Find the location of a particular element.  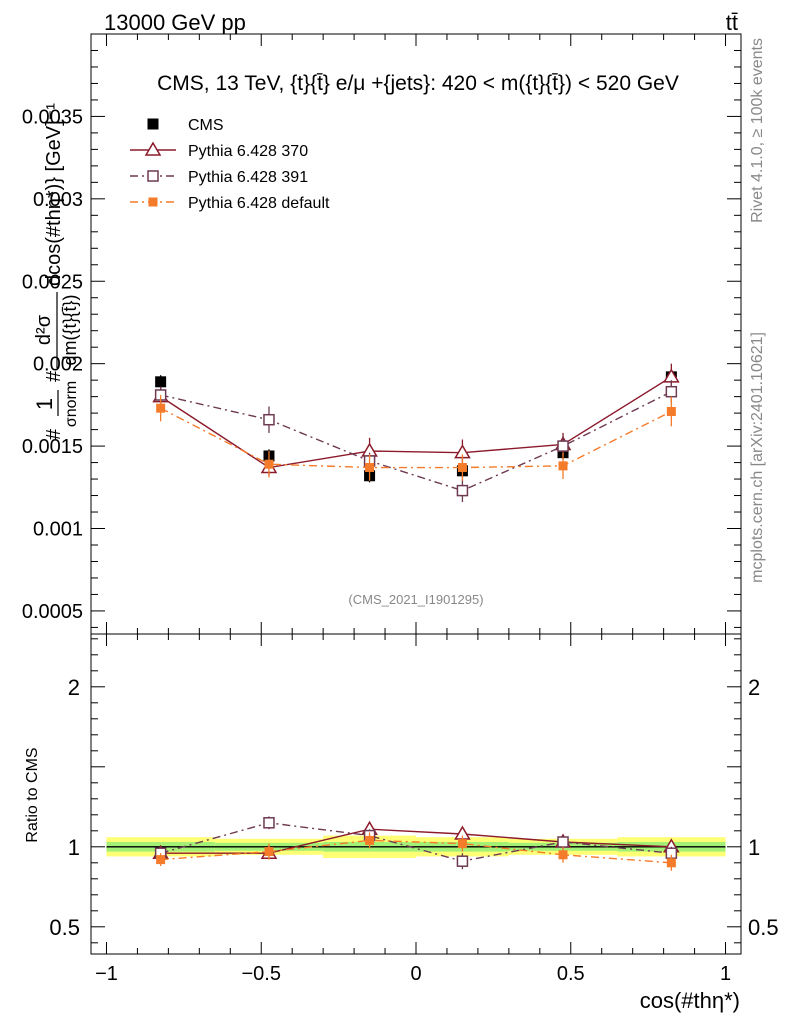

legend-label: Pythia 6.428 391 is located at coordinates (248, 177).